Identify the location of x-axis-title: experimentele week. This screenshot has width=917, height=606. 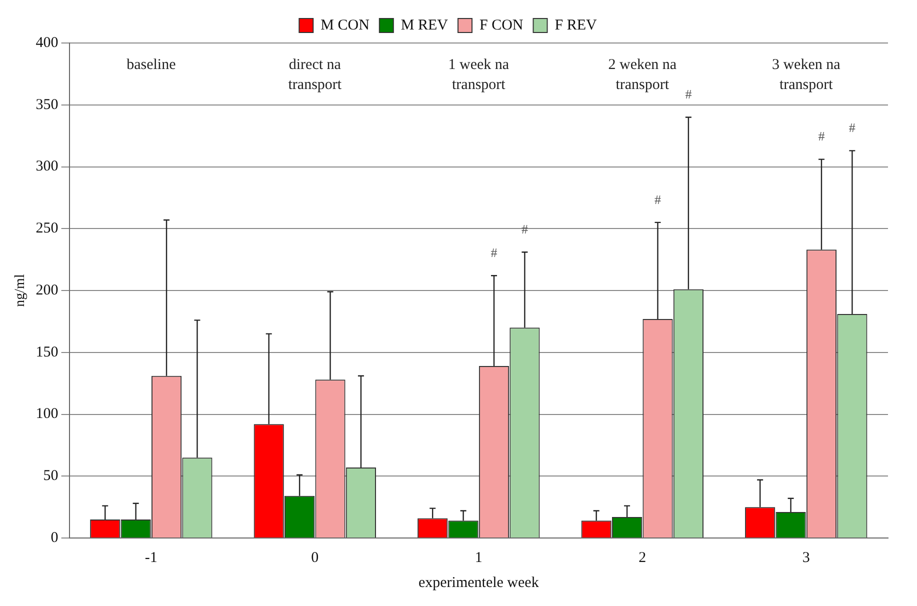
(479, 582).